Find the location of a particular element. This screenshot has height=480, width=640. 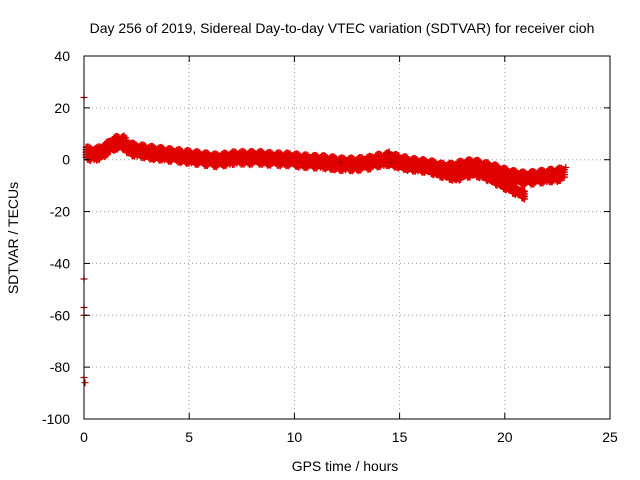

y-tick-label: 0 is located at coordinates (66, 160).